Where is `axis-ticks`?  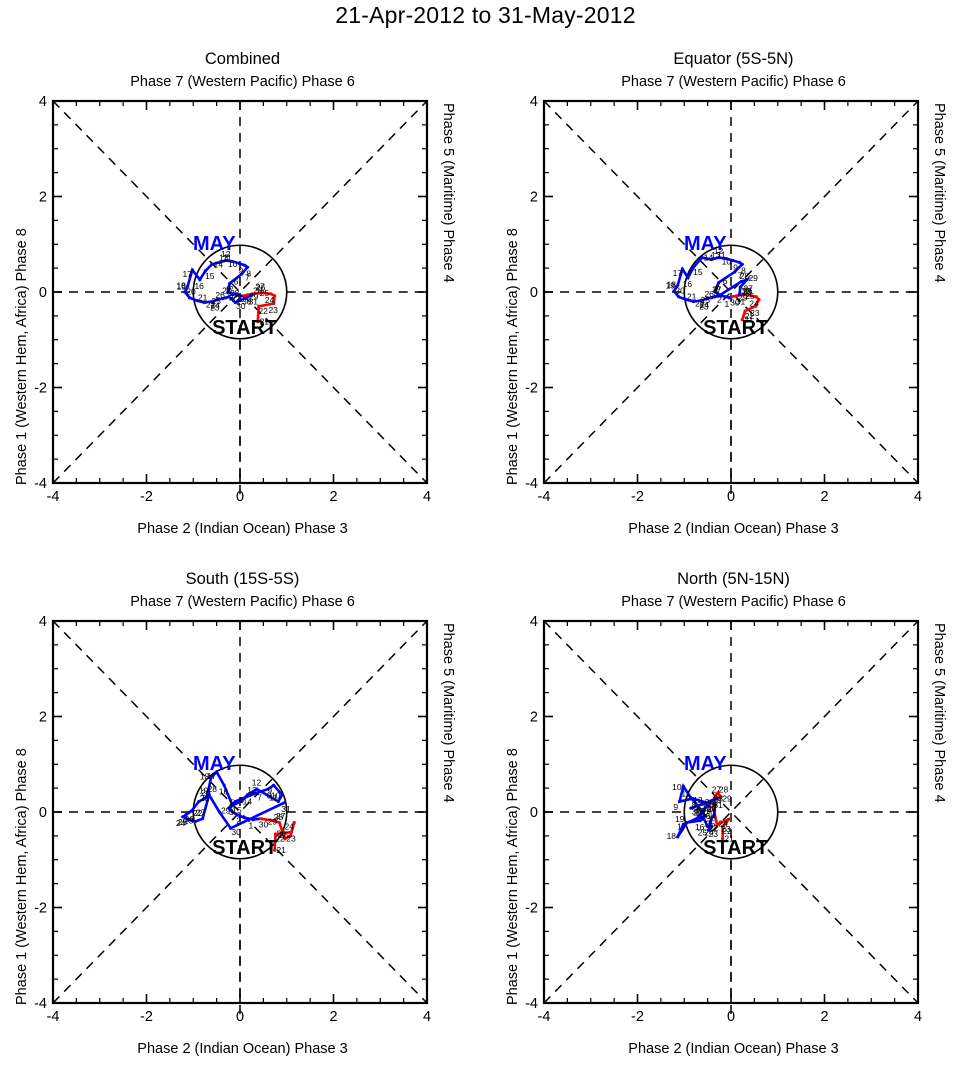
axis-ticks is located at coordinates (731, 292).